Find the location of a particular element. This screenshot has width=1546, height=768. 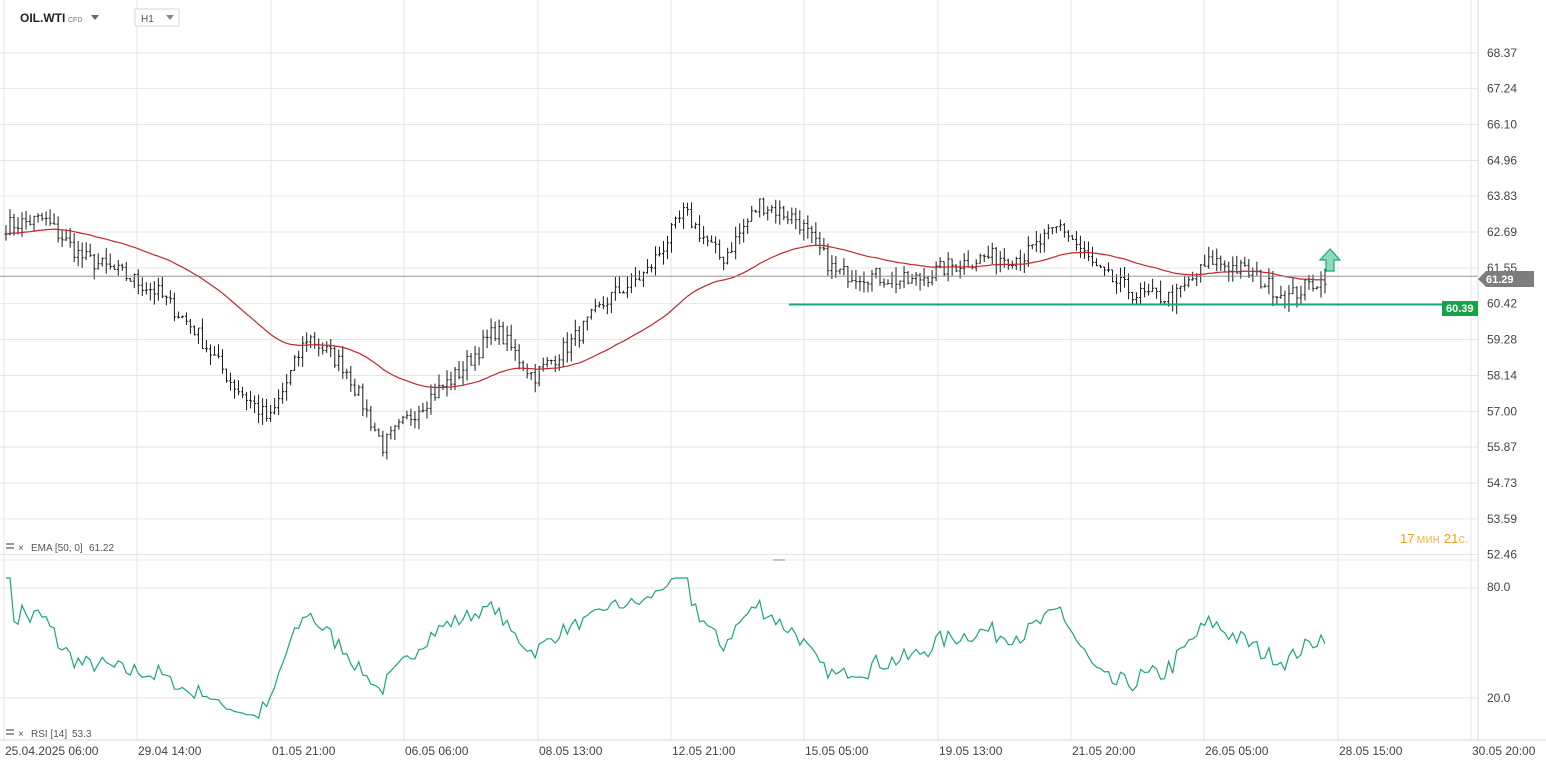

timeframe-selector: H1 is located at coordinates (157, 17).